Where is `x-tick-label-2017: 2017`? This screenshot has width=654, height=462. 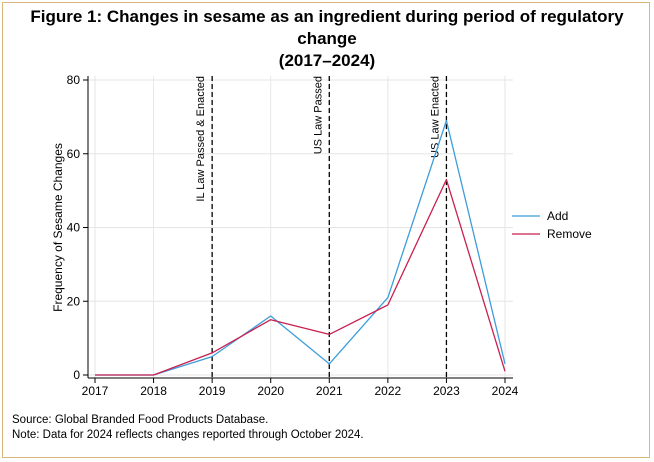 x-tick-label-2017: 2017 is located at coordinates (95, 391).